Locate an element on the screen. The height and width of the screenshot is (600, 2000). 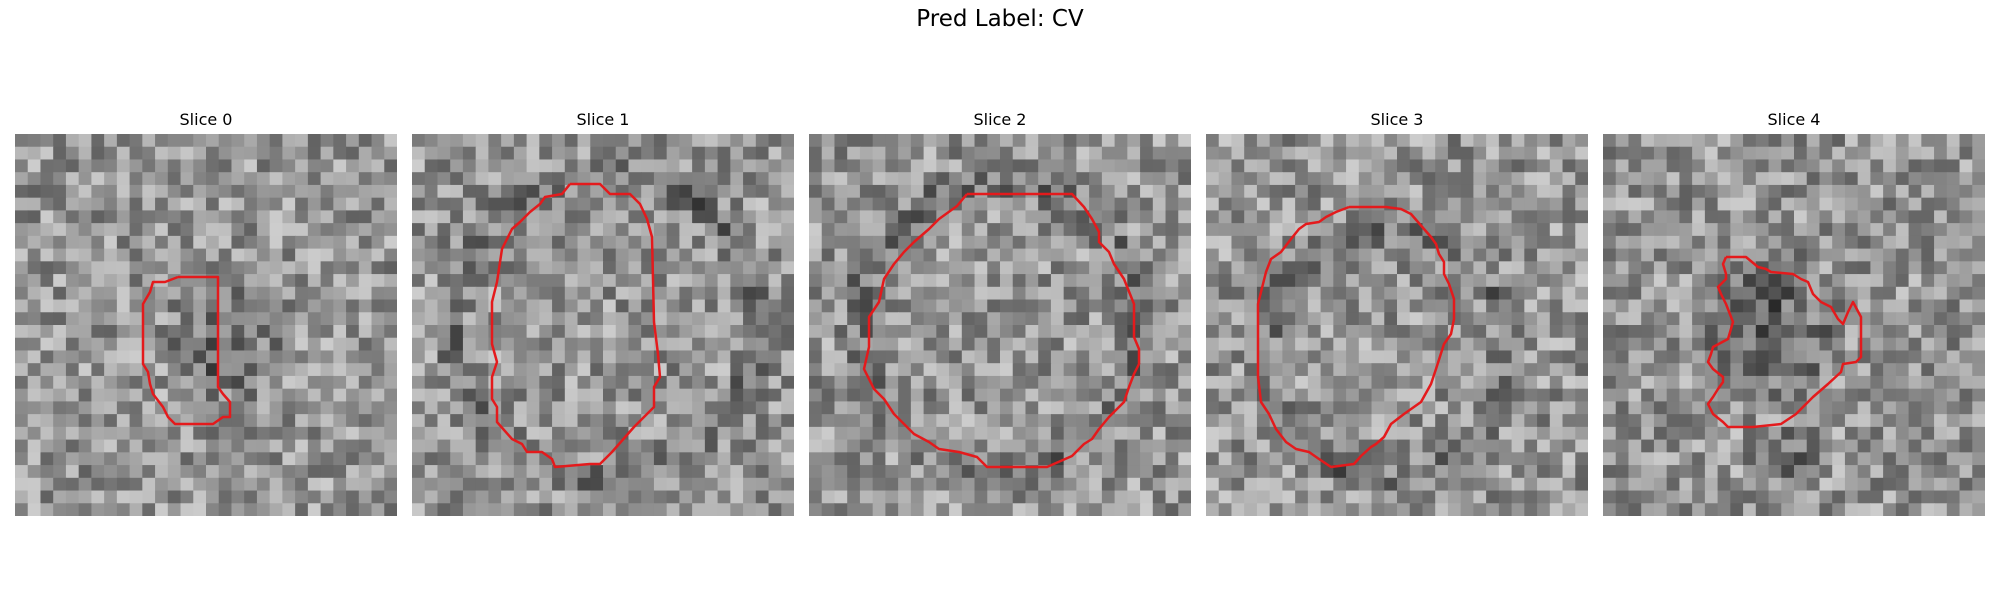
slice-0-image is located at coordinates (206, 325).